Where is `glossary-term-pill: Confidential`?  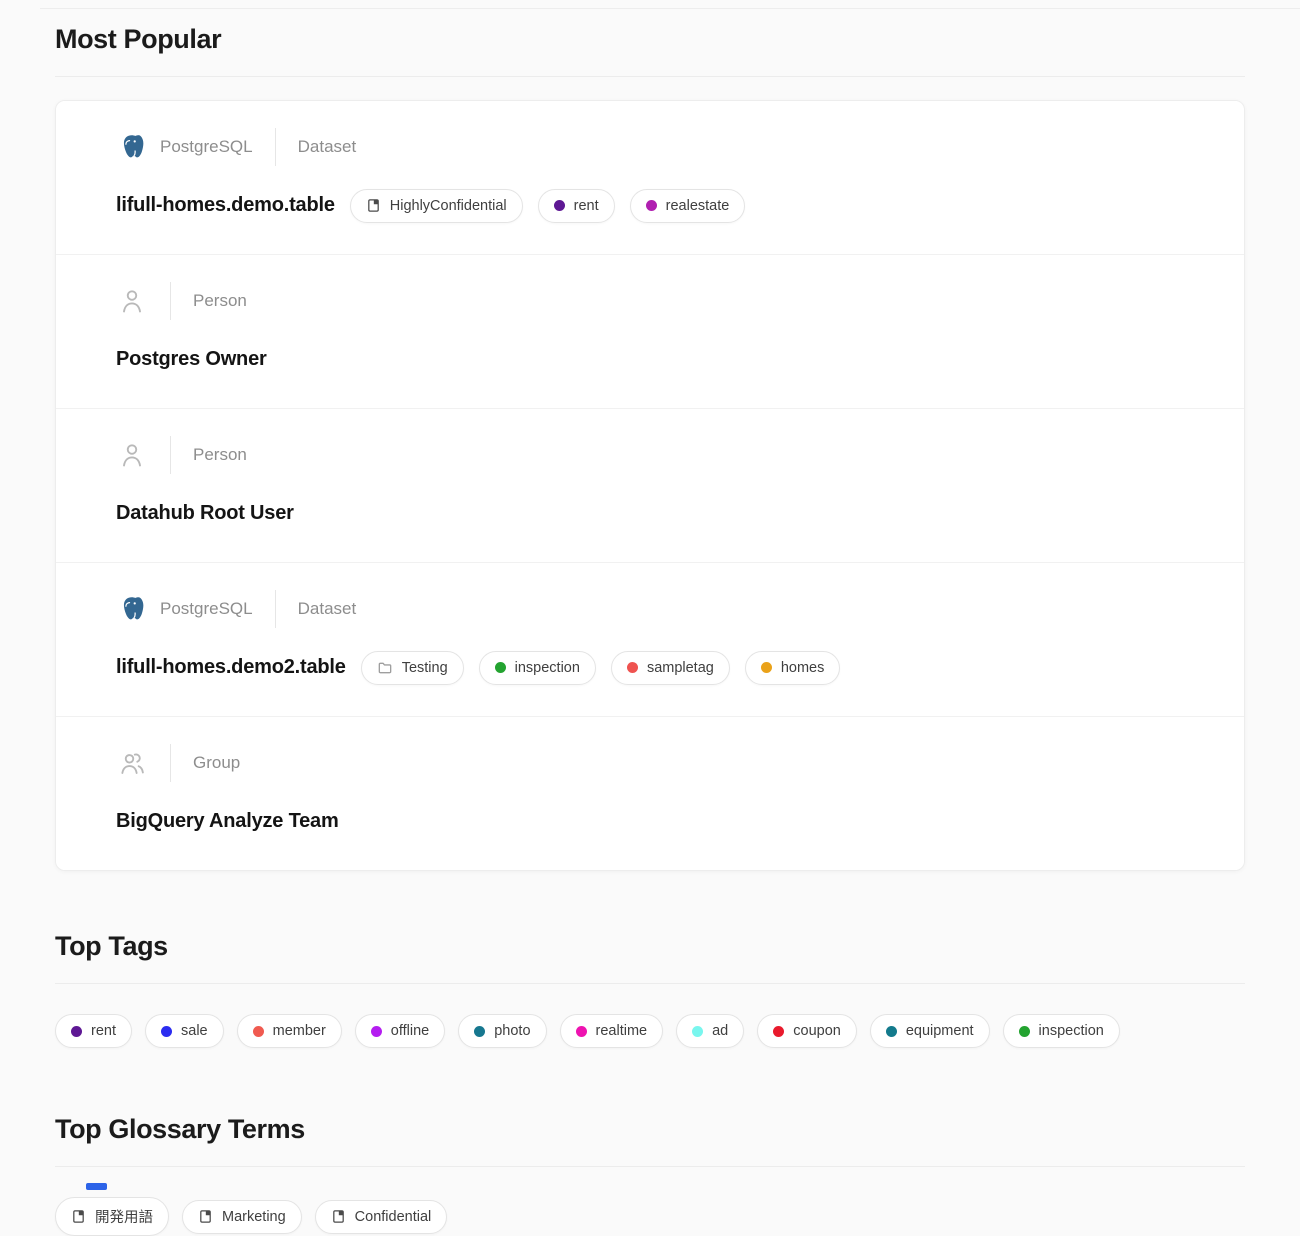 glossary-term-pill: Confidential is located at coordinates (381, 1216).